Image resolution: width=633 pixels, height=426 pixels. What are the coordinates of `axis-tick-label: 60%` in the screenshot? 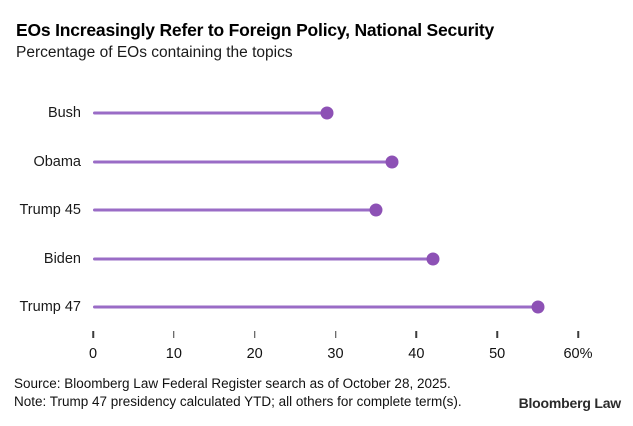 It's located at (578, 354).